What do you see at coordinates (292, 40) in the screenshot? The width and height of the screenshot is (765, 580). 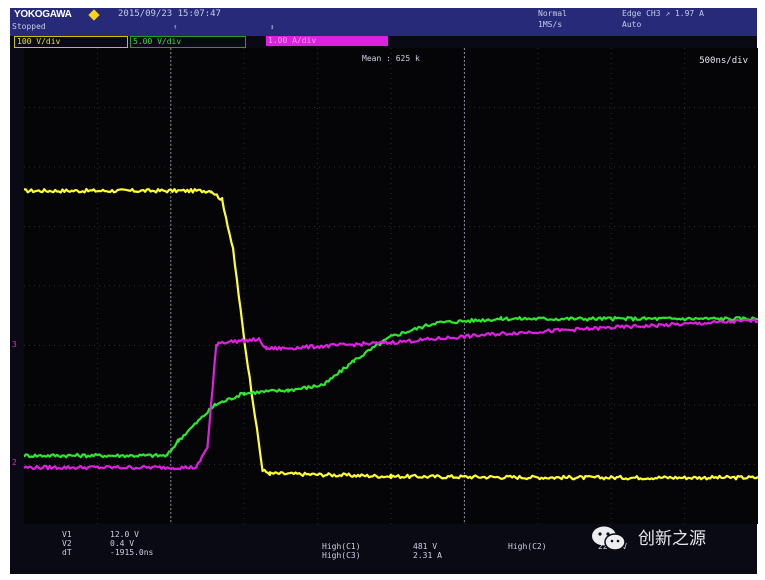 I see `channel-3-scale: 1.00 A/div` at bounding box center [292, 40].